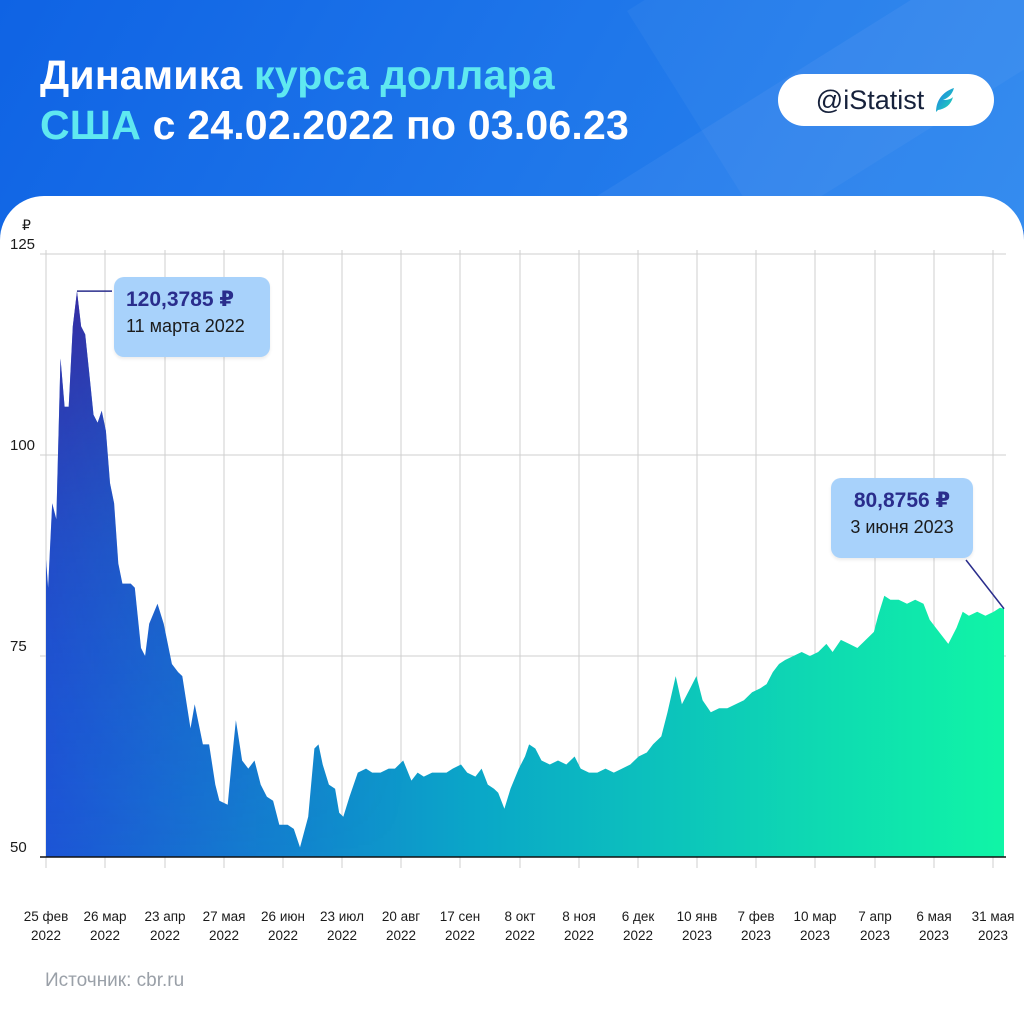 The width and height of the screenshot is (1024, 1024). I want to click on y-unit-label: ₽, so click(26, 225).